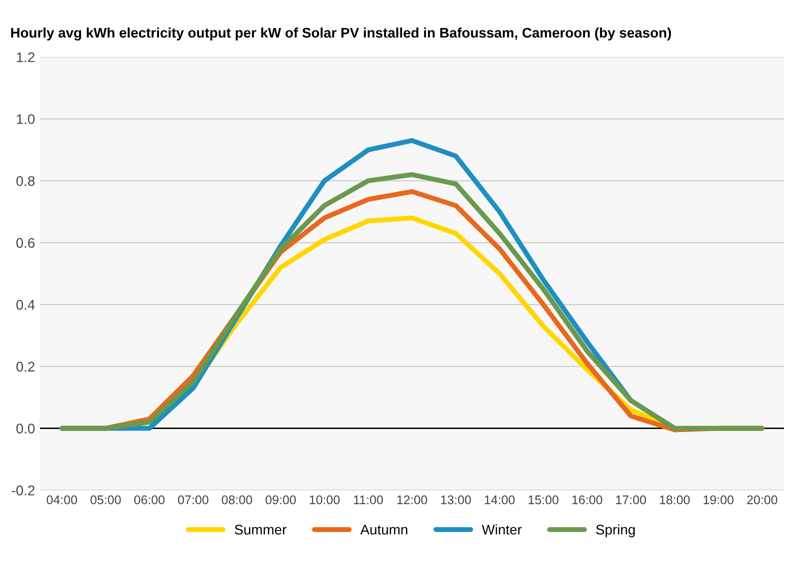 This screenshot has width=800, height=570. What do you see at coordinates (149, 499) in the screenshot?
I see `x-tick-label: 06:00` at bounding box center [149, 499].